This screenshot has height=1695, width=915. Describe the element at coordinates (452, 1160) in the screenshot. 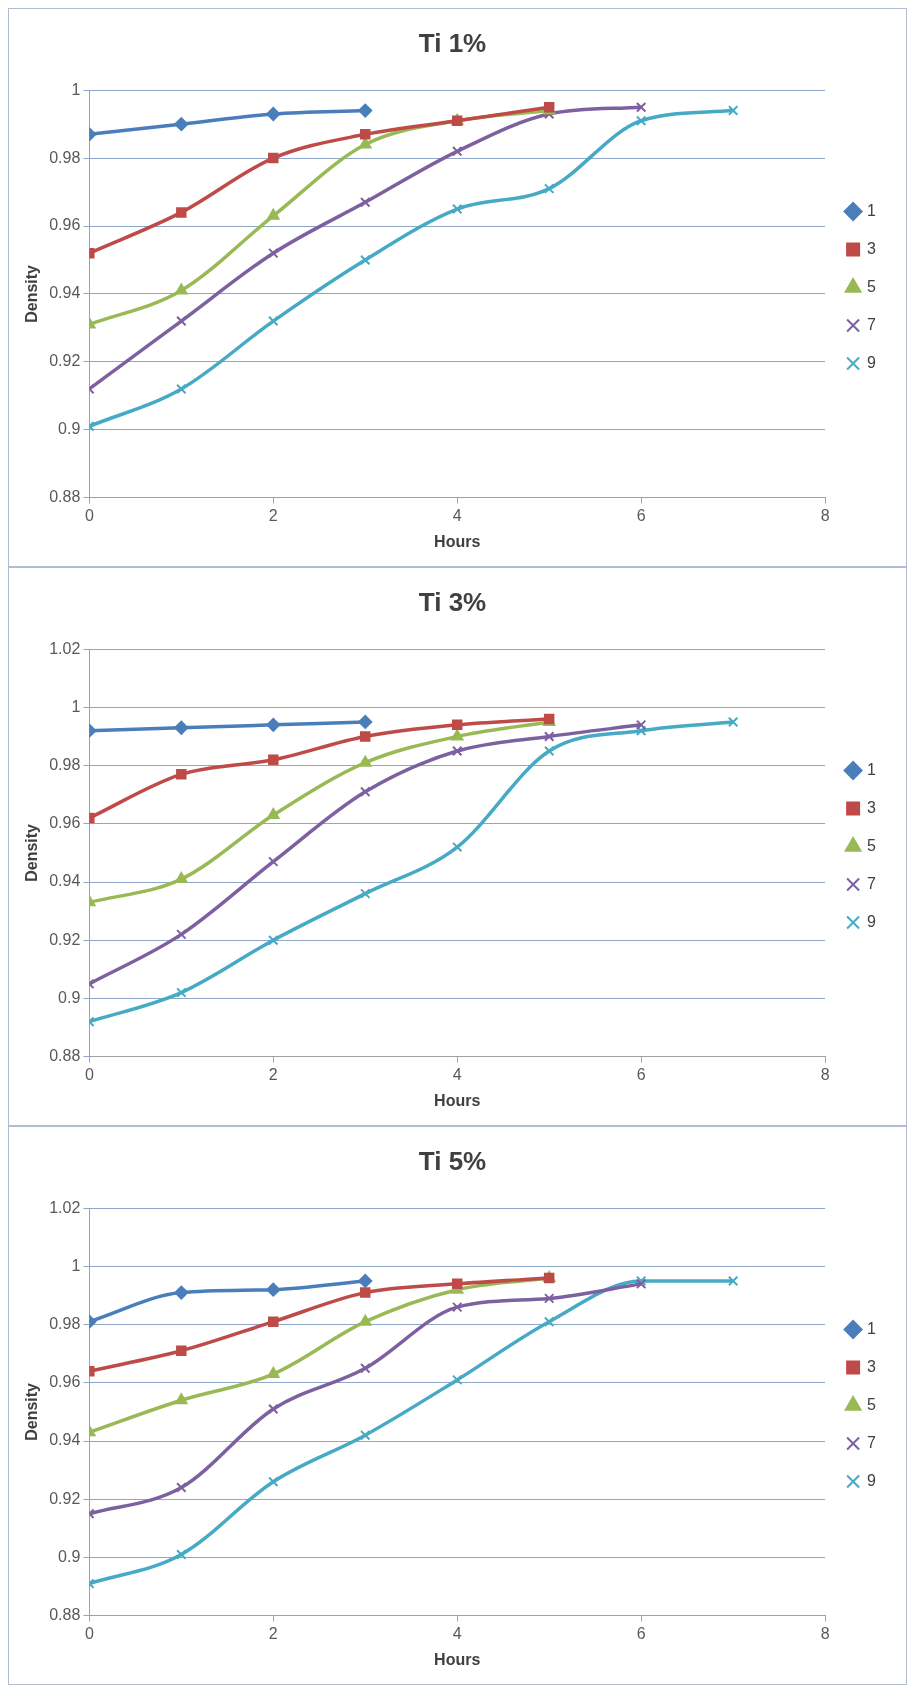

I see `chart-title: Ti 5%` at that location.